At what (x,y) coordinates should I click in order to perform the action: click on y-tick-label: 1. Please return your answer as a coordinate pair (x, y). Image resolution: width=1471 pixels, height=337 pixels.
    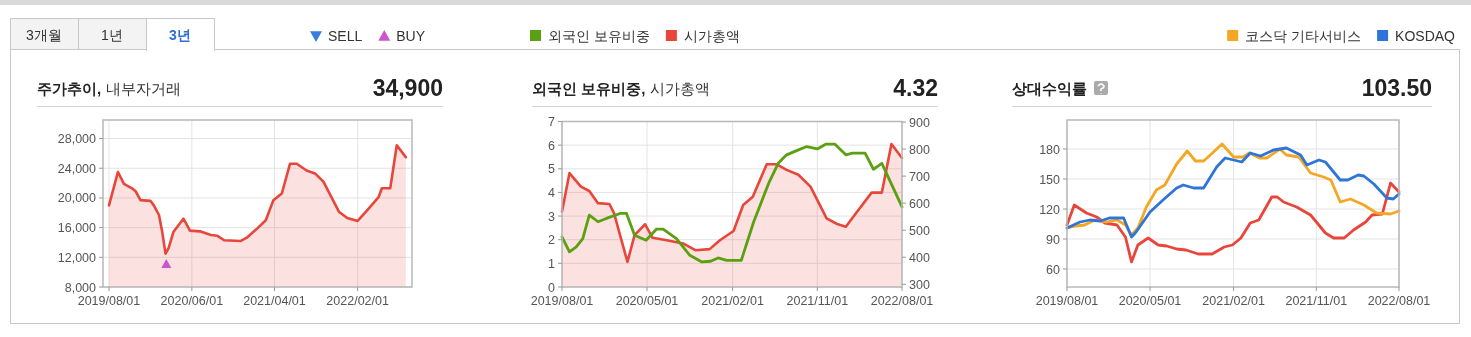
    Looking at the image, I should click on (552, 263).